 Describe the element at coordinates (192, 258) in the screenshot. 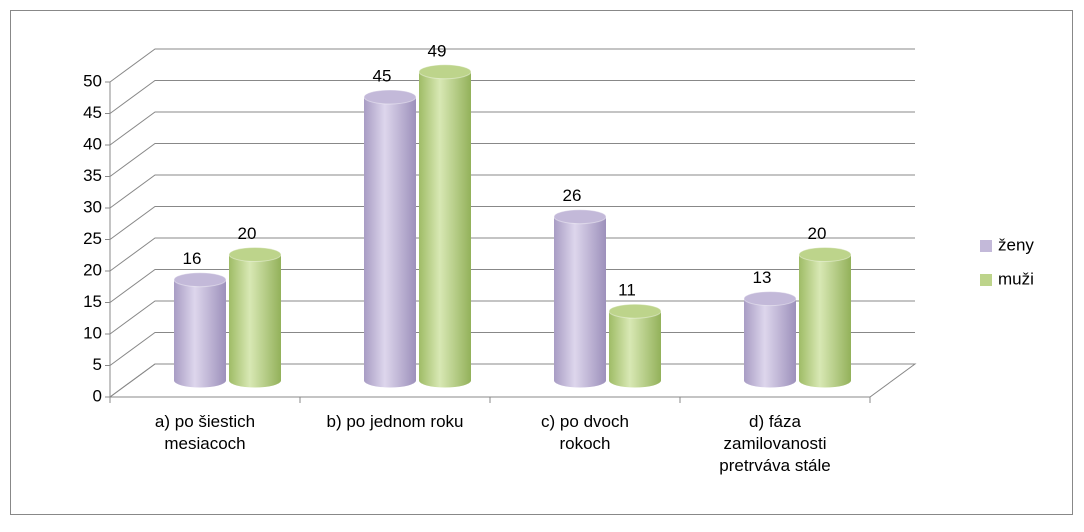

I see `value-label: 16` at that location.